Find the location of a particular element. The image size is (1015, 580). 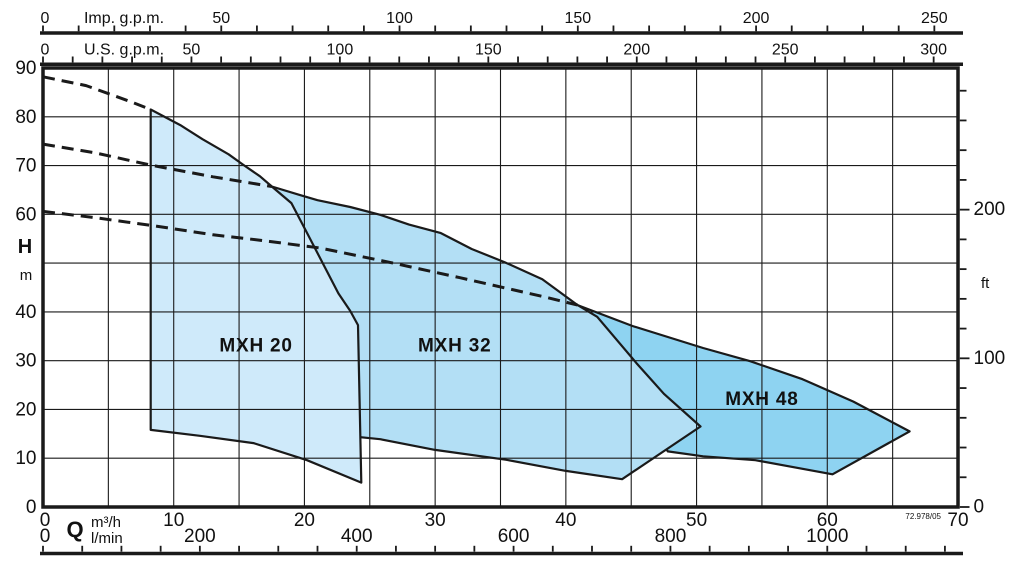

lmin-tick-label: 600 is located at coordinates (514, 536).